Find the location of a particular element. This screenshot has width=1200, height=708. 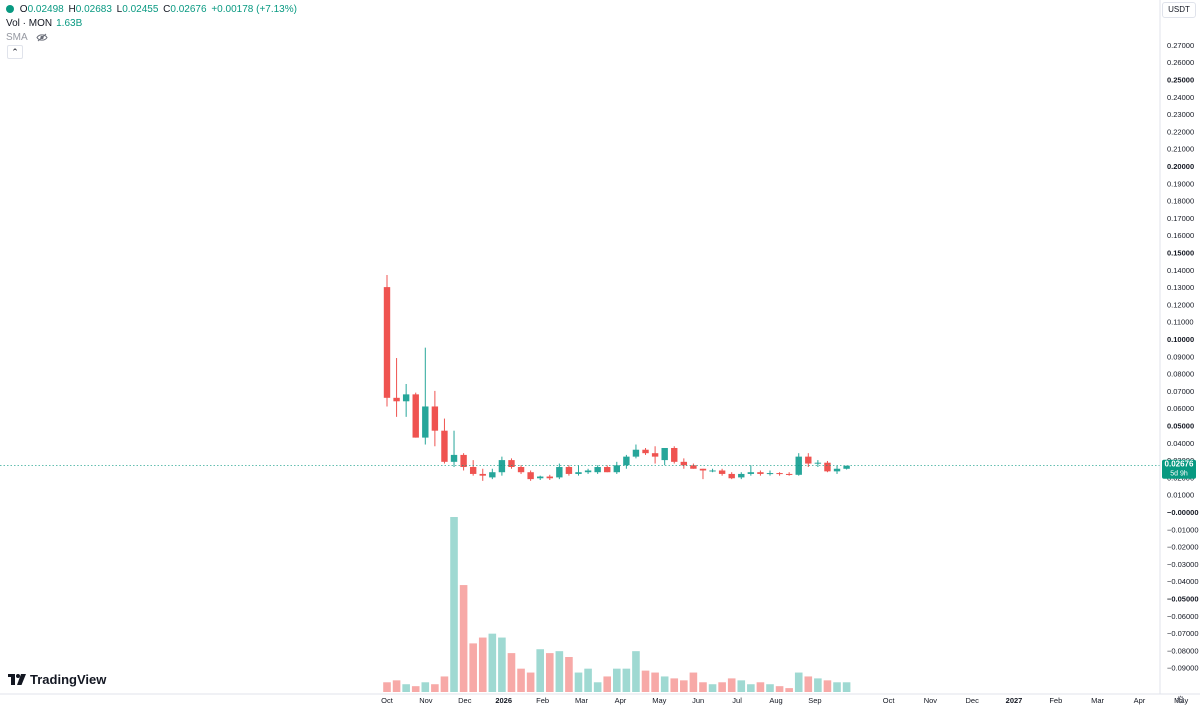

time-tick-label: Jul is located at coordinates (737, 700).